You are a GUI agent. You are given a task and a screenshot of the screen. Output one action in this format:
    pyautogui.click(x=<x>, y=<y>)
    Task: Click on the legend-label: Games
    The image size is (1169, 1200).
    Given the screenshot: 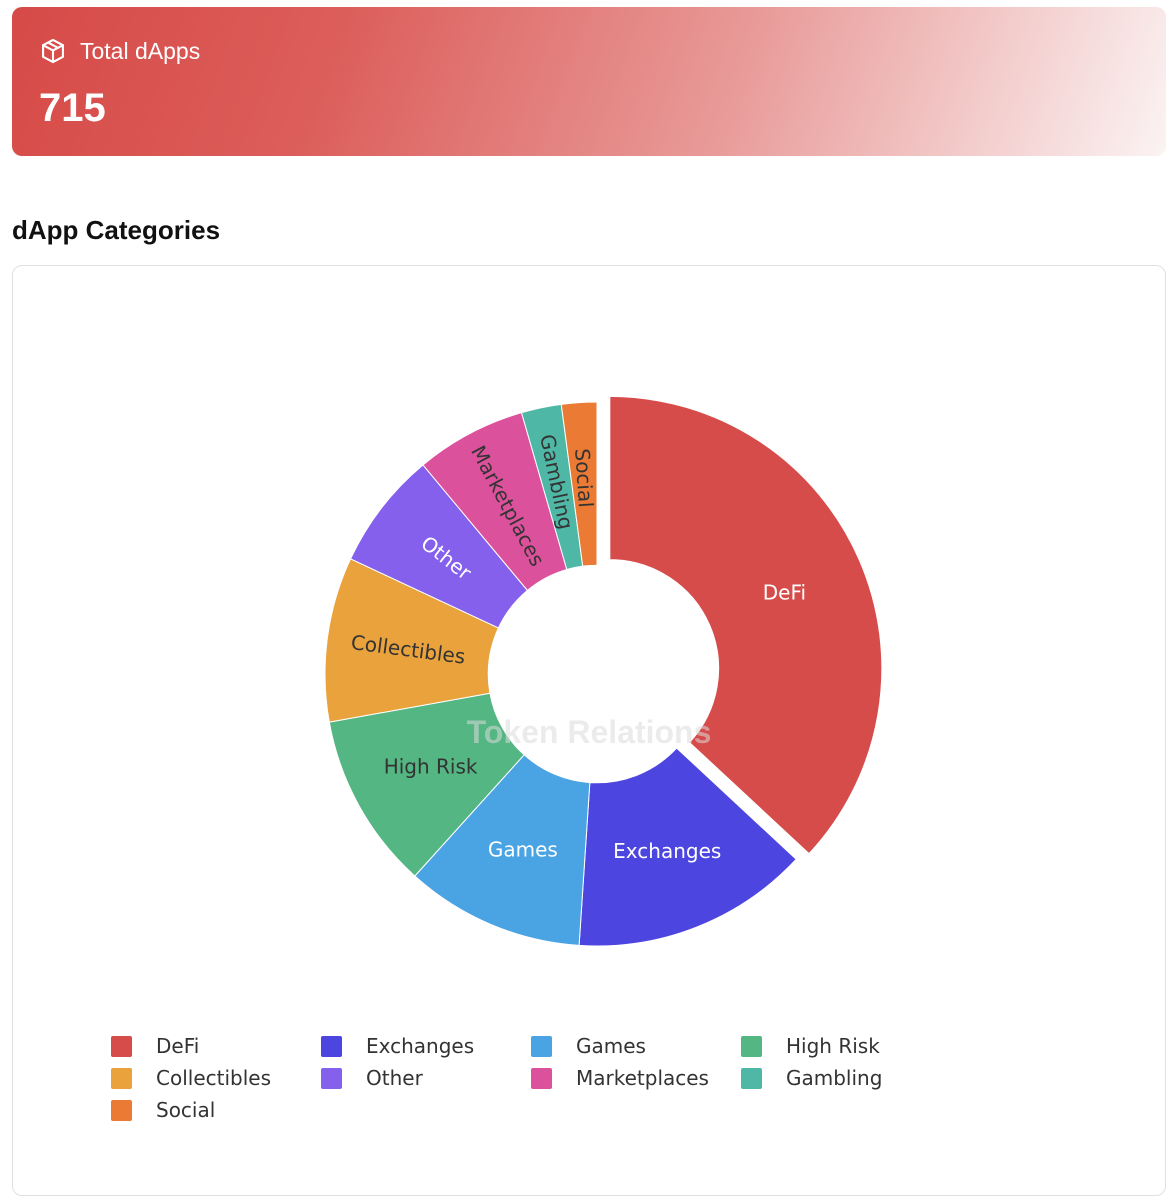 What is the action you would take?
    pyautogui.click(x=611, y=1046)
    